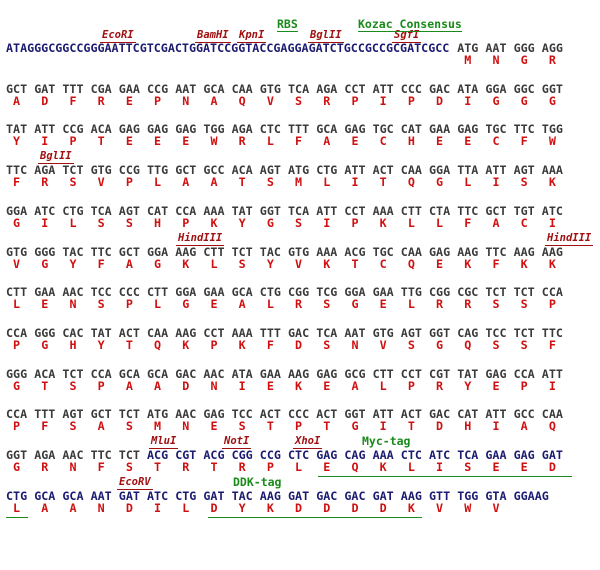 This screenshot has height=570, width=600. I want to click on codon: GAT, so click(552, 455).